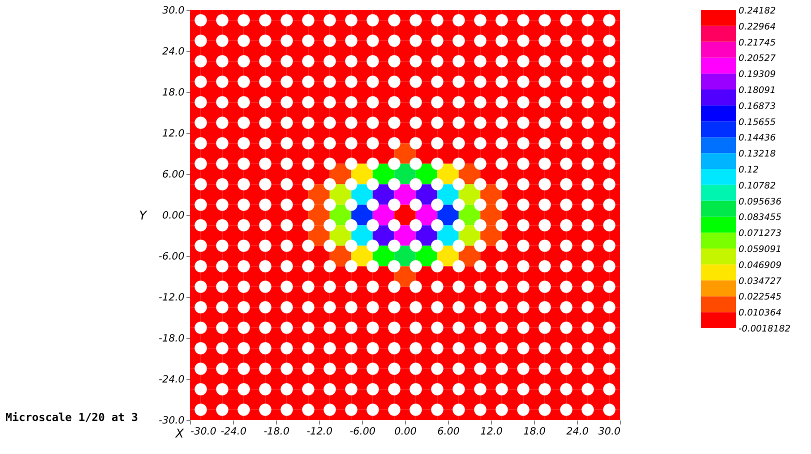 The width and height of the screenshot is (811, 454). What do you see at coordinates (757, 107) in the screenshot?
I see `color-bar-label: 0.16873` at bounding box center [757, 107].